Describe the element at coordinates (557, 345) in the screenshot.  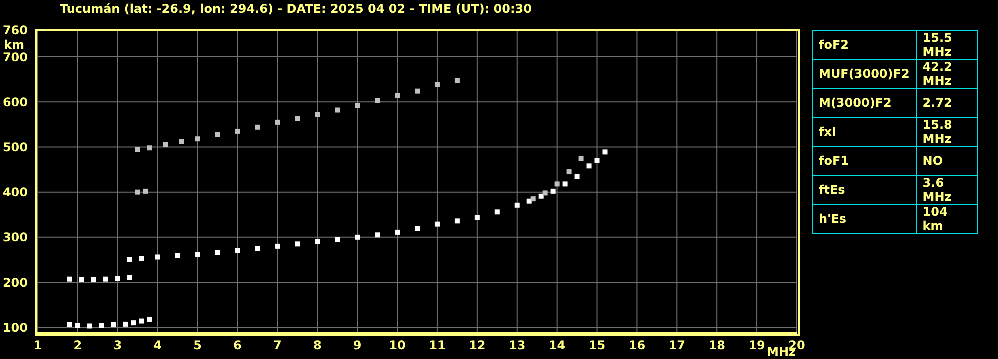
I see `x-tick-label: 14` at that location.